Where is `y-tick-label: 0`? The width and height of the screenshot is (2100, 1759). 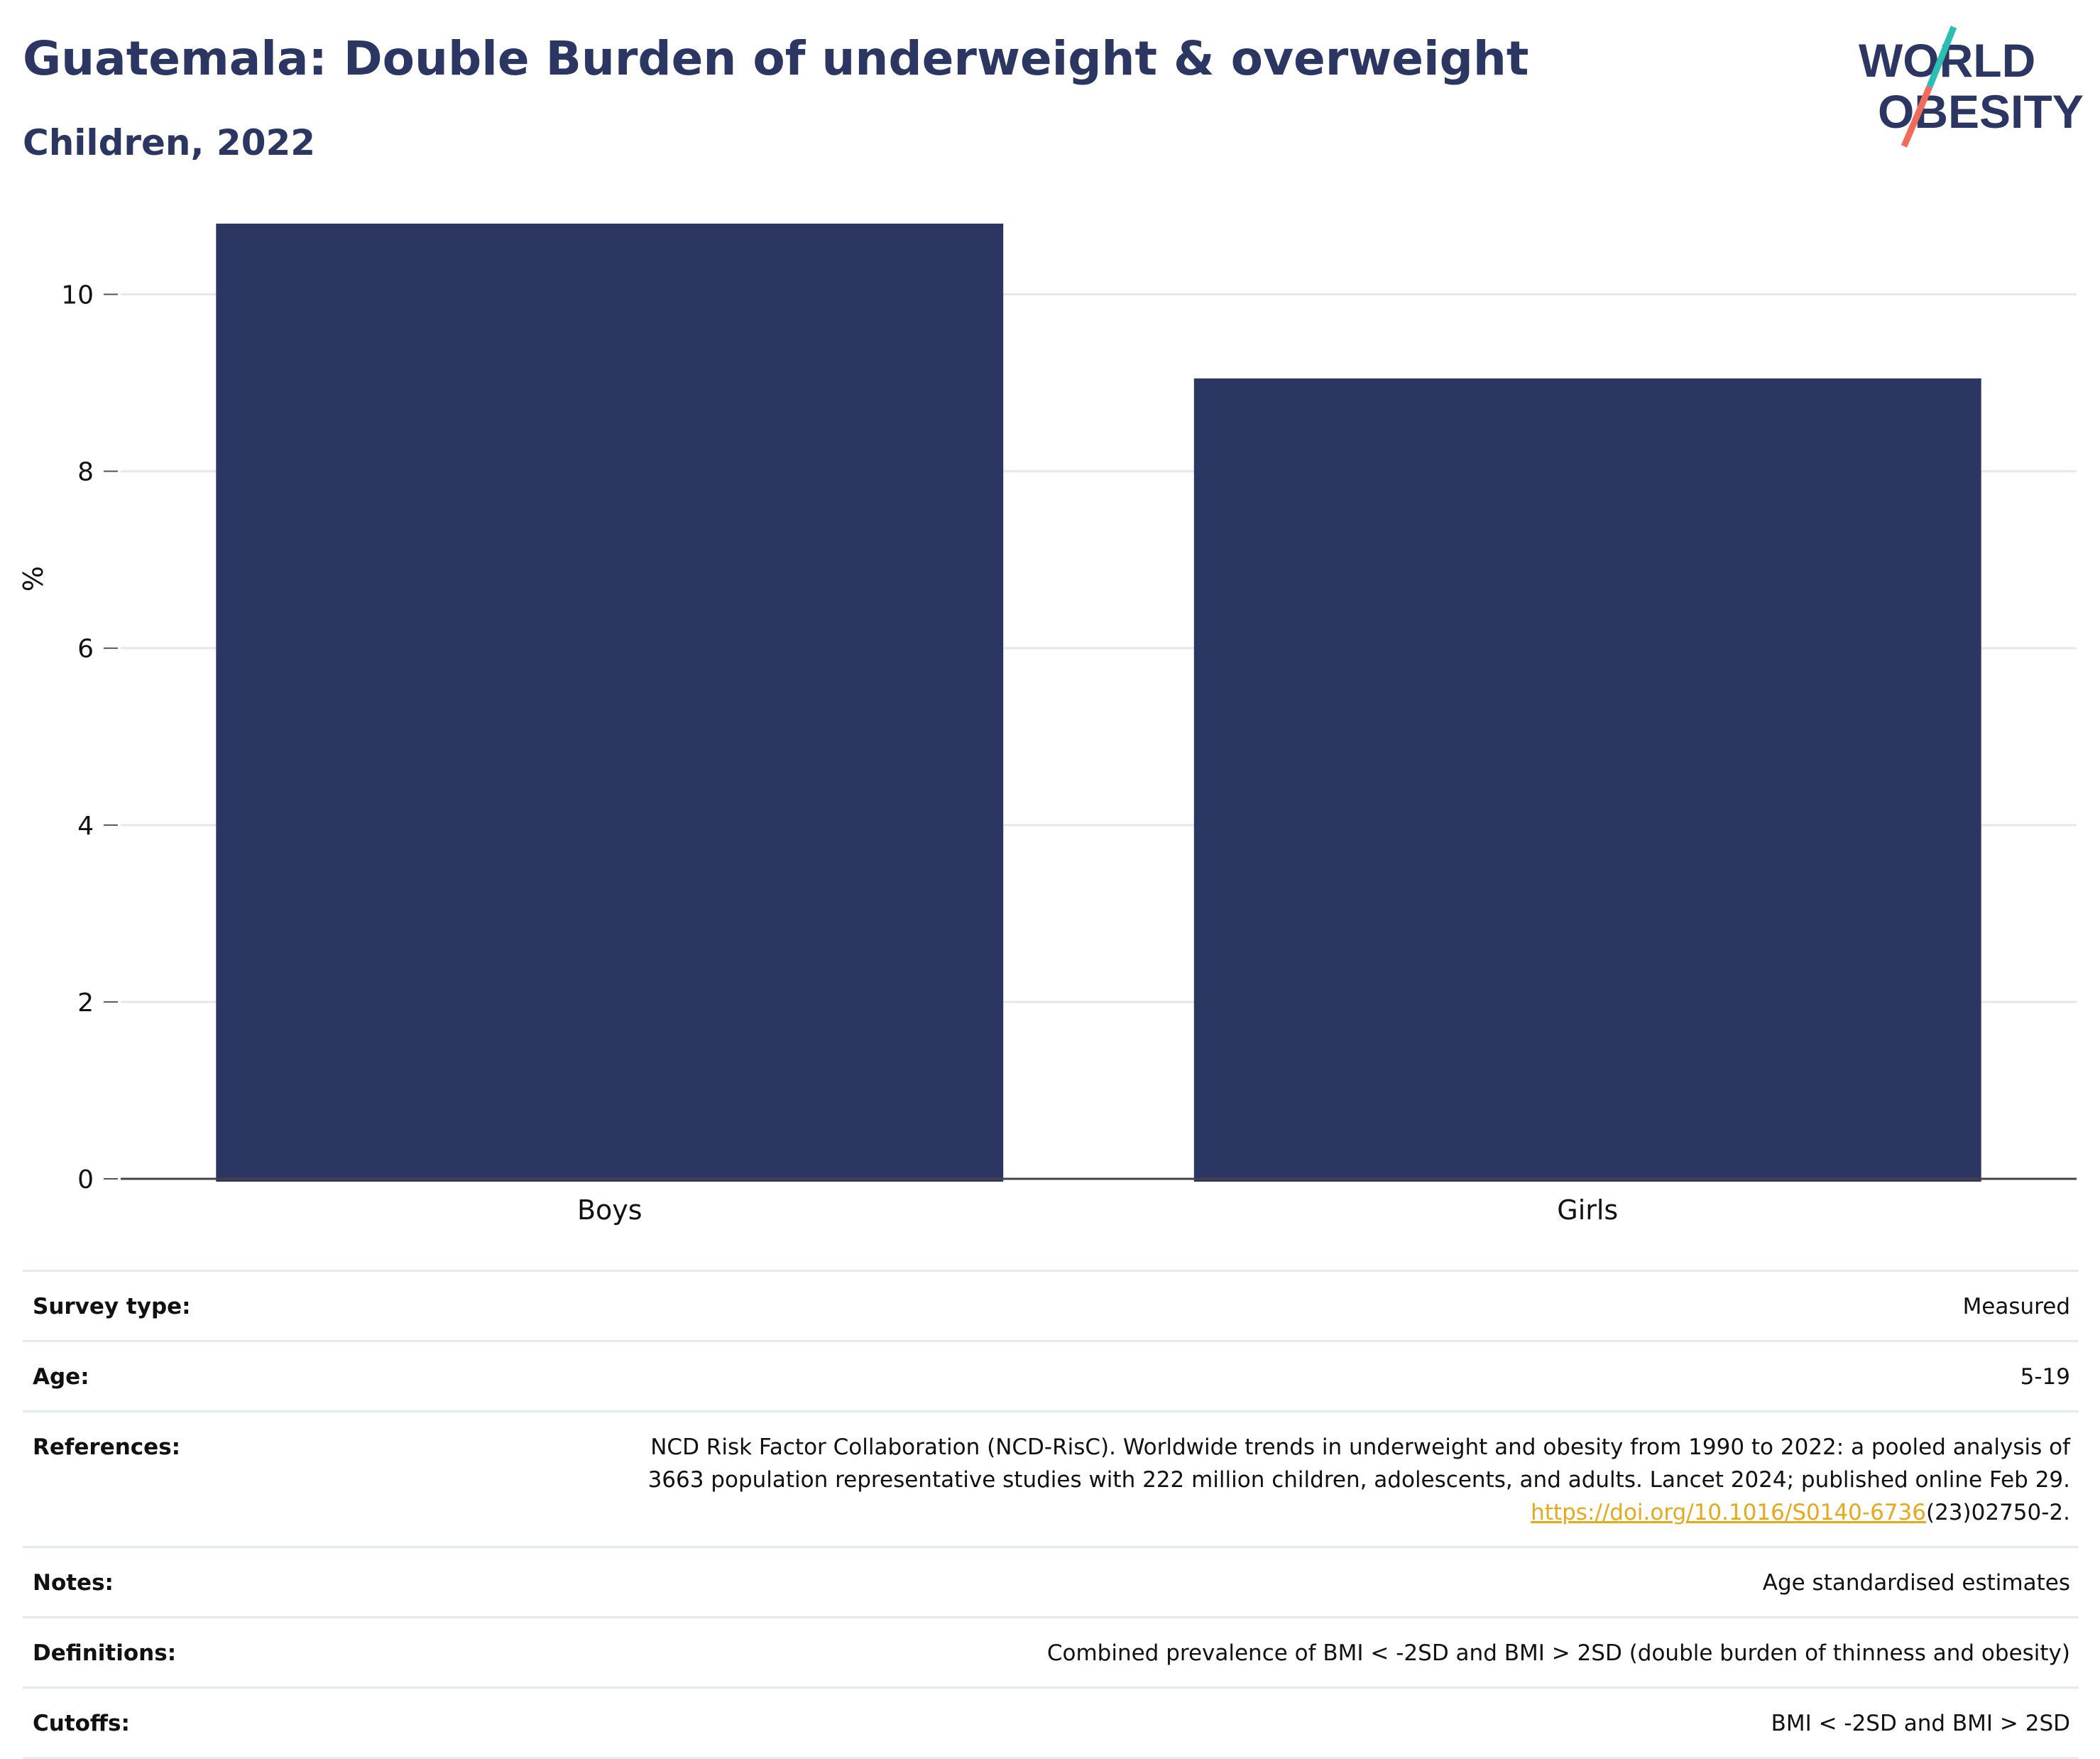
y-tick-label: 0 is located at coordinates (85, 1179).